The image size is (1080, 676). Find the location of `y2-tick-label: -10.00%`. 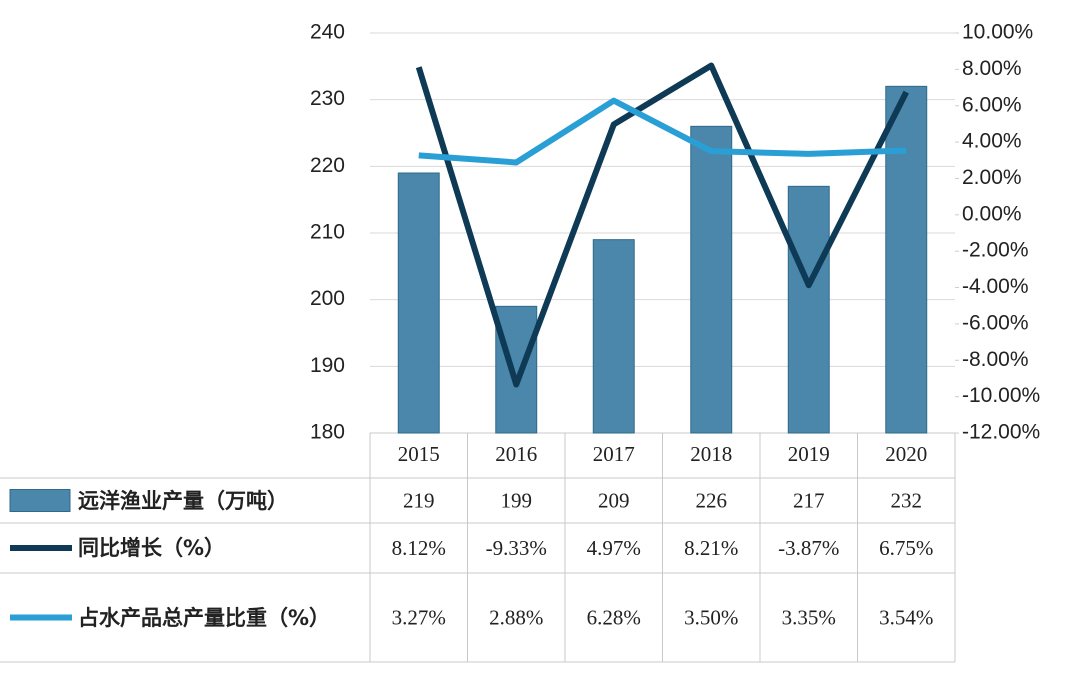

y2-tick-label: -10.00% is located at coordinates (1001, 395).